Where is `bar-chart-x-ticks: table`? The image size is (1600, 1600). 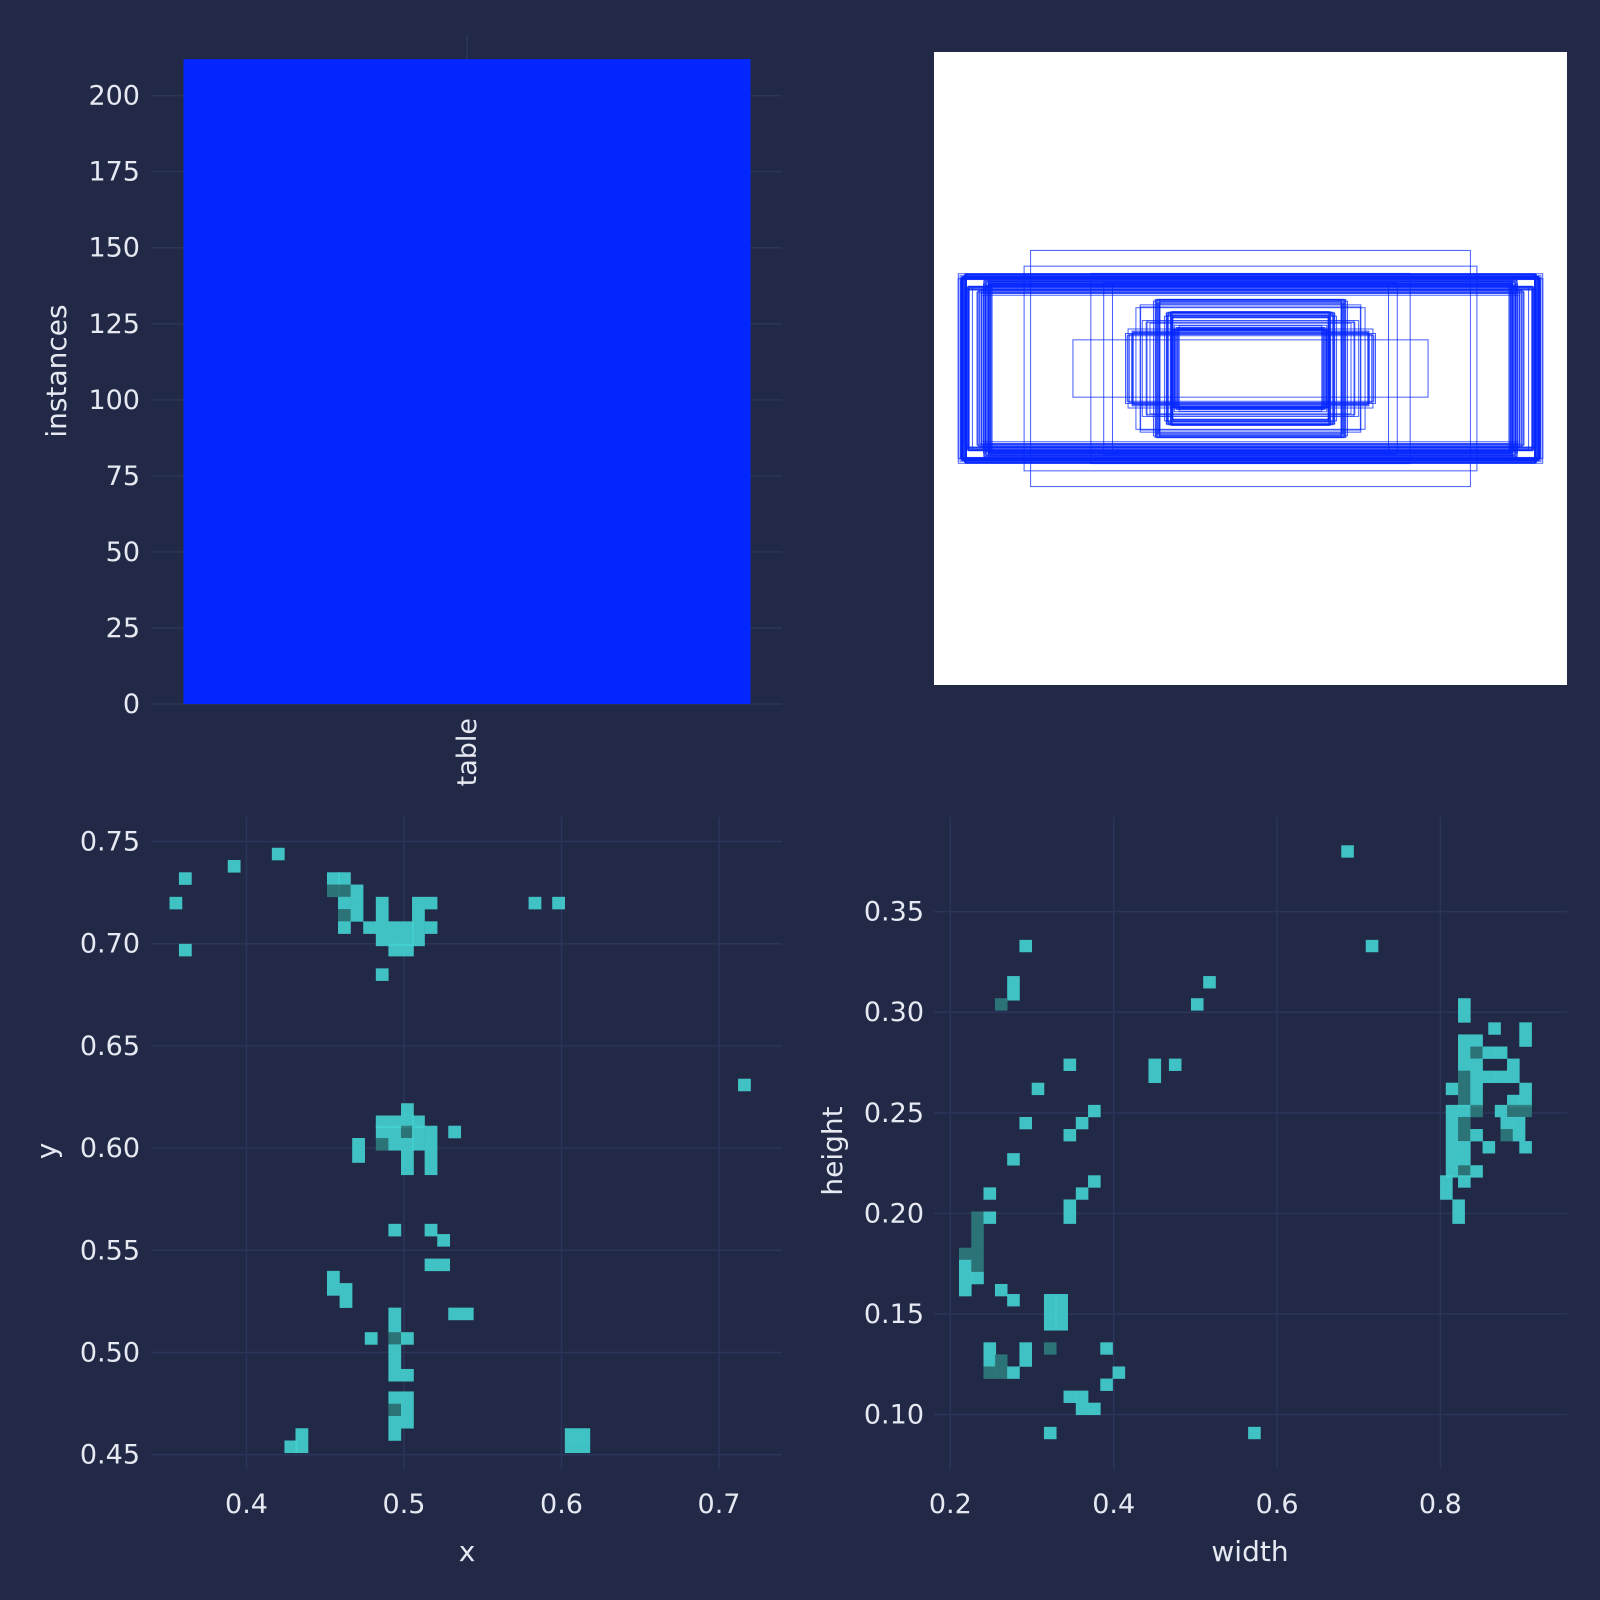
bar-chart-x-ticks: table is located at coordinates (467, 752).